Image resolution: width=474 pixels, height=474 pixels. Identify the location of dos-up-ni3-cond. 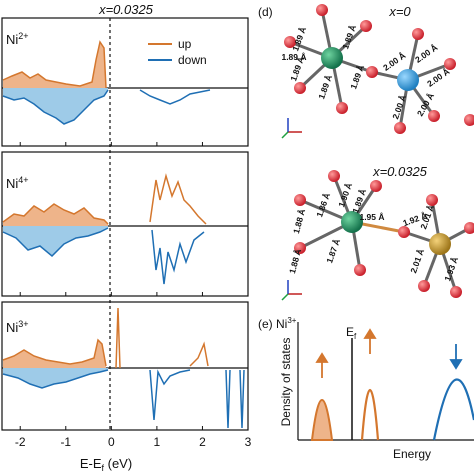
(199, 354).